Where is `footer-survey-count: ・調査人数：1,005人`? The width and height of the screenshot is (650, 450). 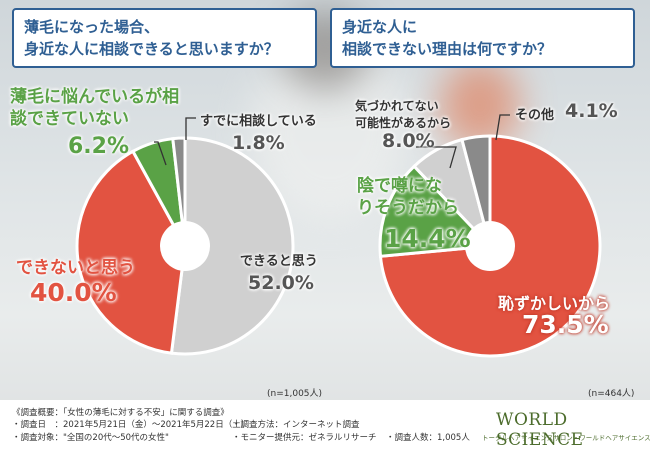 footer-survey-count: ・調査人数：1,005人 is located at coordinates (428, 438).